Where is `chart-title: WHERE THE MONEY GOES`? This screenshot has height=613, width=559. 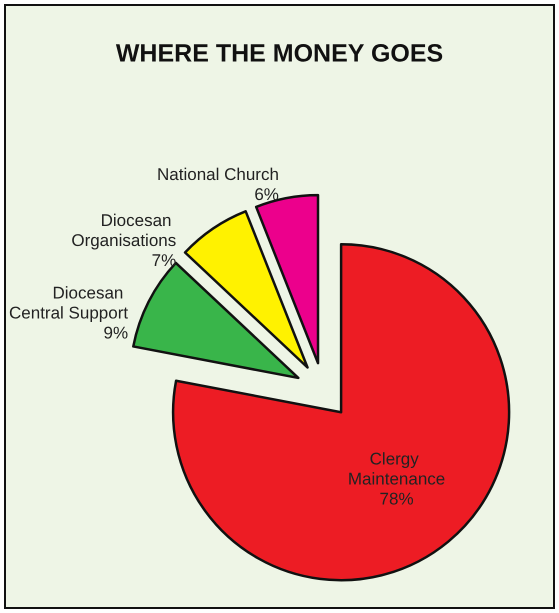
chart-title: WHERE THE MONEY GOES is located at coordinates (280, 54).